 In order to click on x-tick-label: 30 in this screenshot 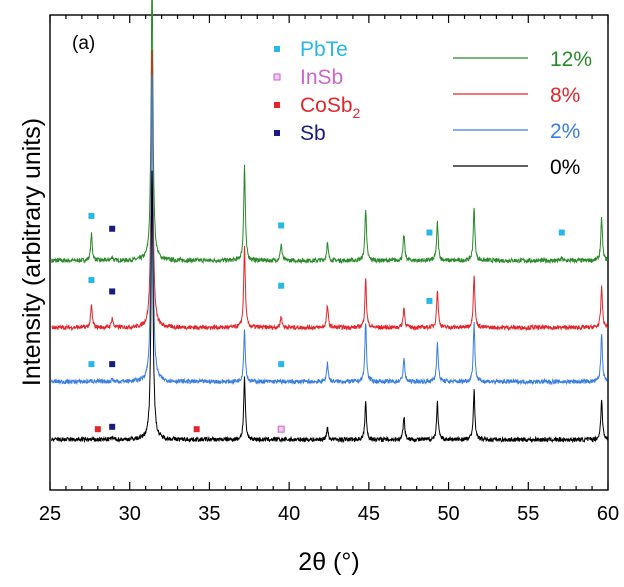, I will do `click(130, 514)`.